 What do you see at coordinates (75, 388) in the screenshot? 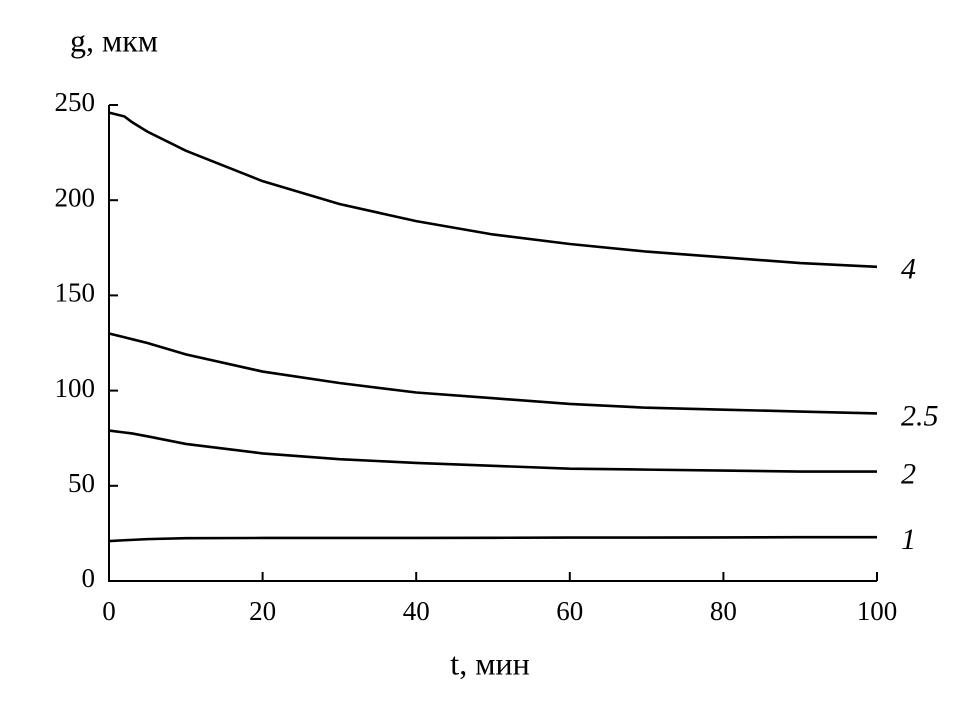
I see `y-tick-label: 100` at bounding box center [75, 388].